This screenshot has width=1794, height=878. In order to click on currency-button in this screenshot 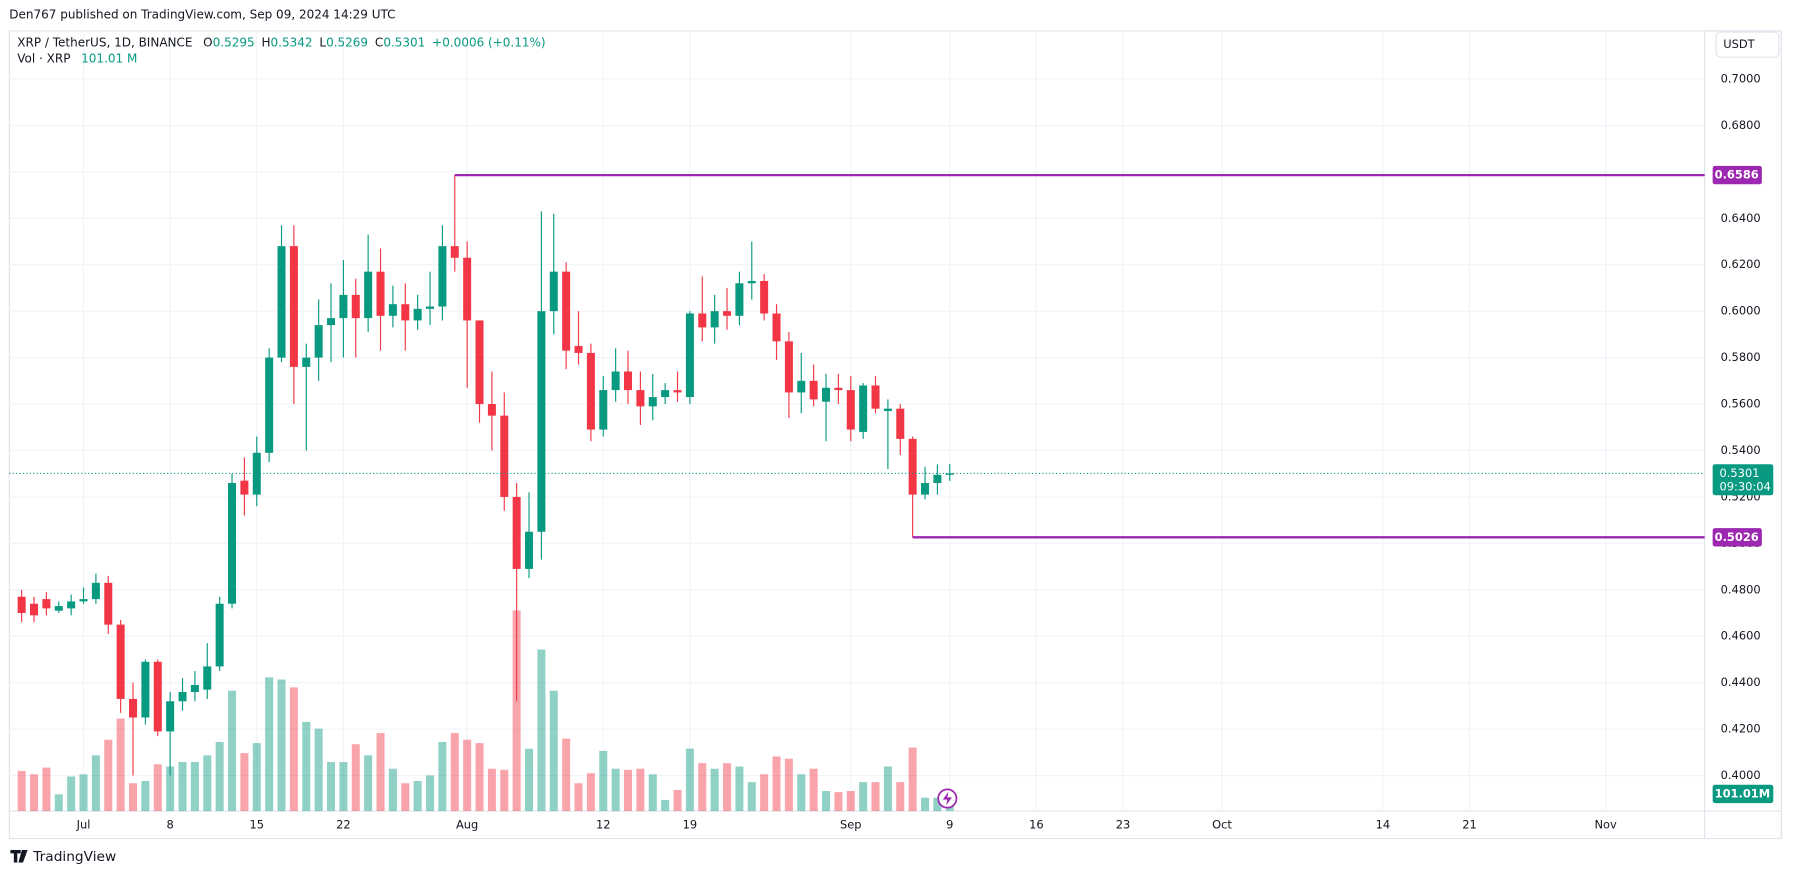, I will do `click(1747, 44)`.